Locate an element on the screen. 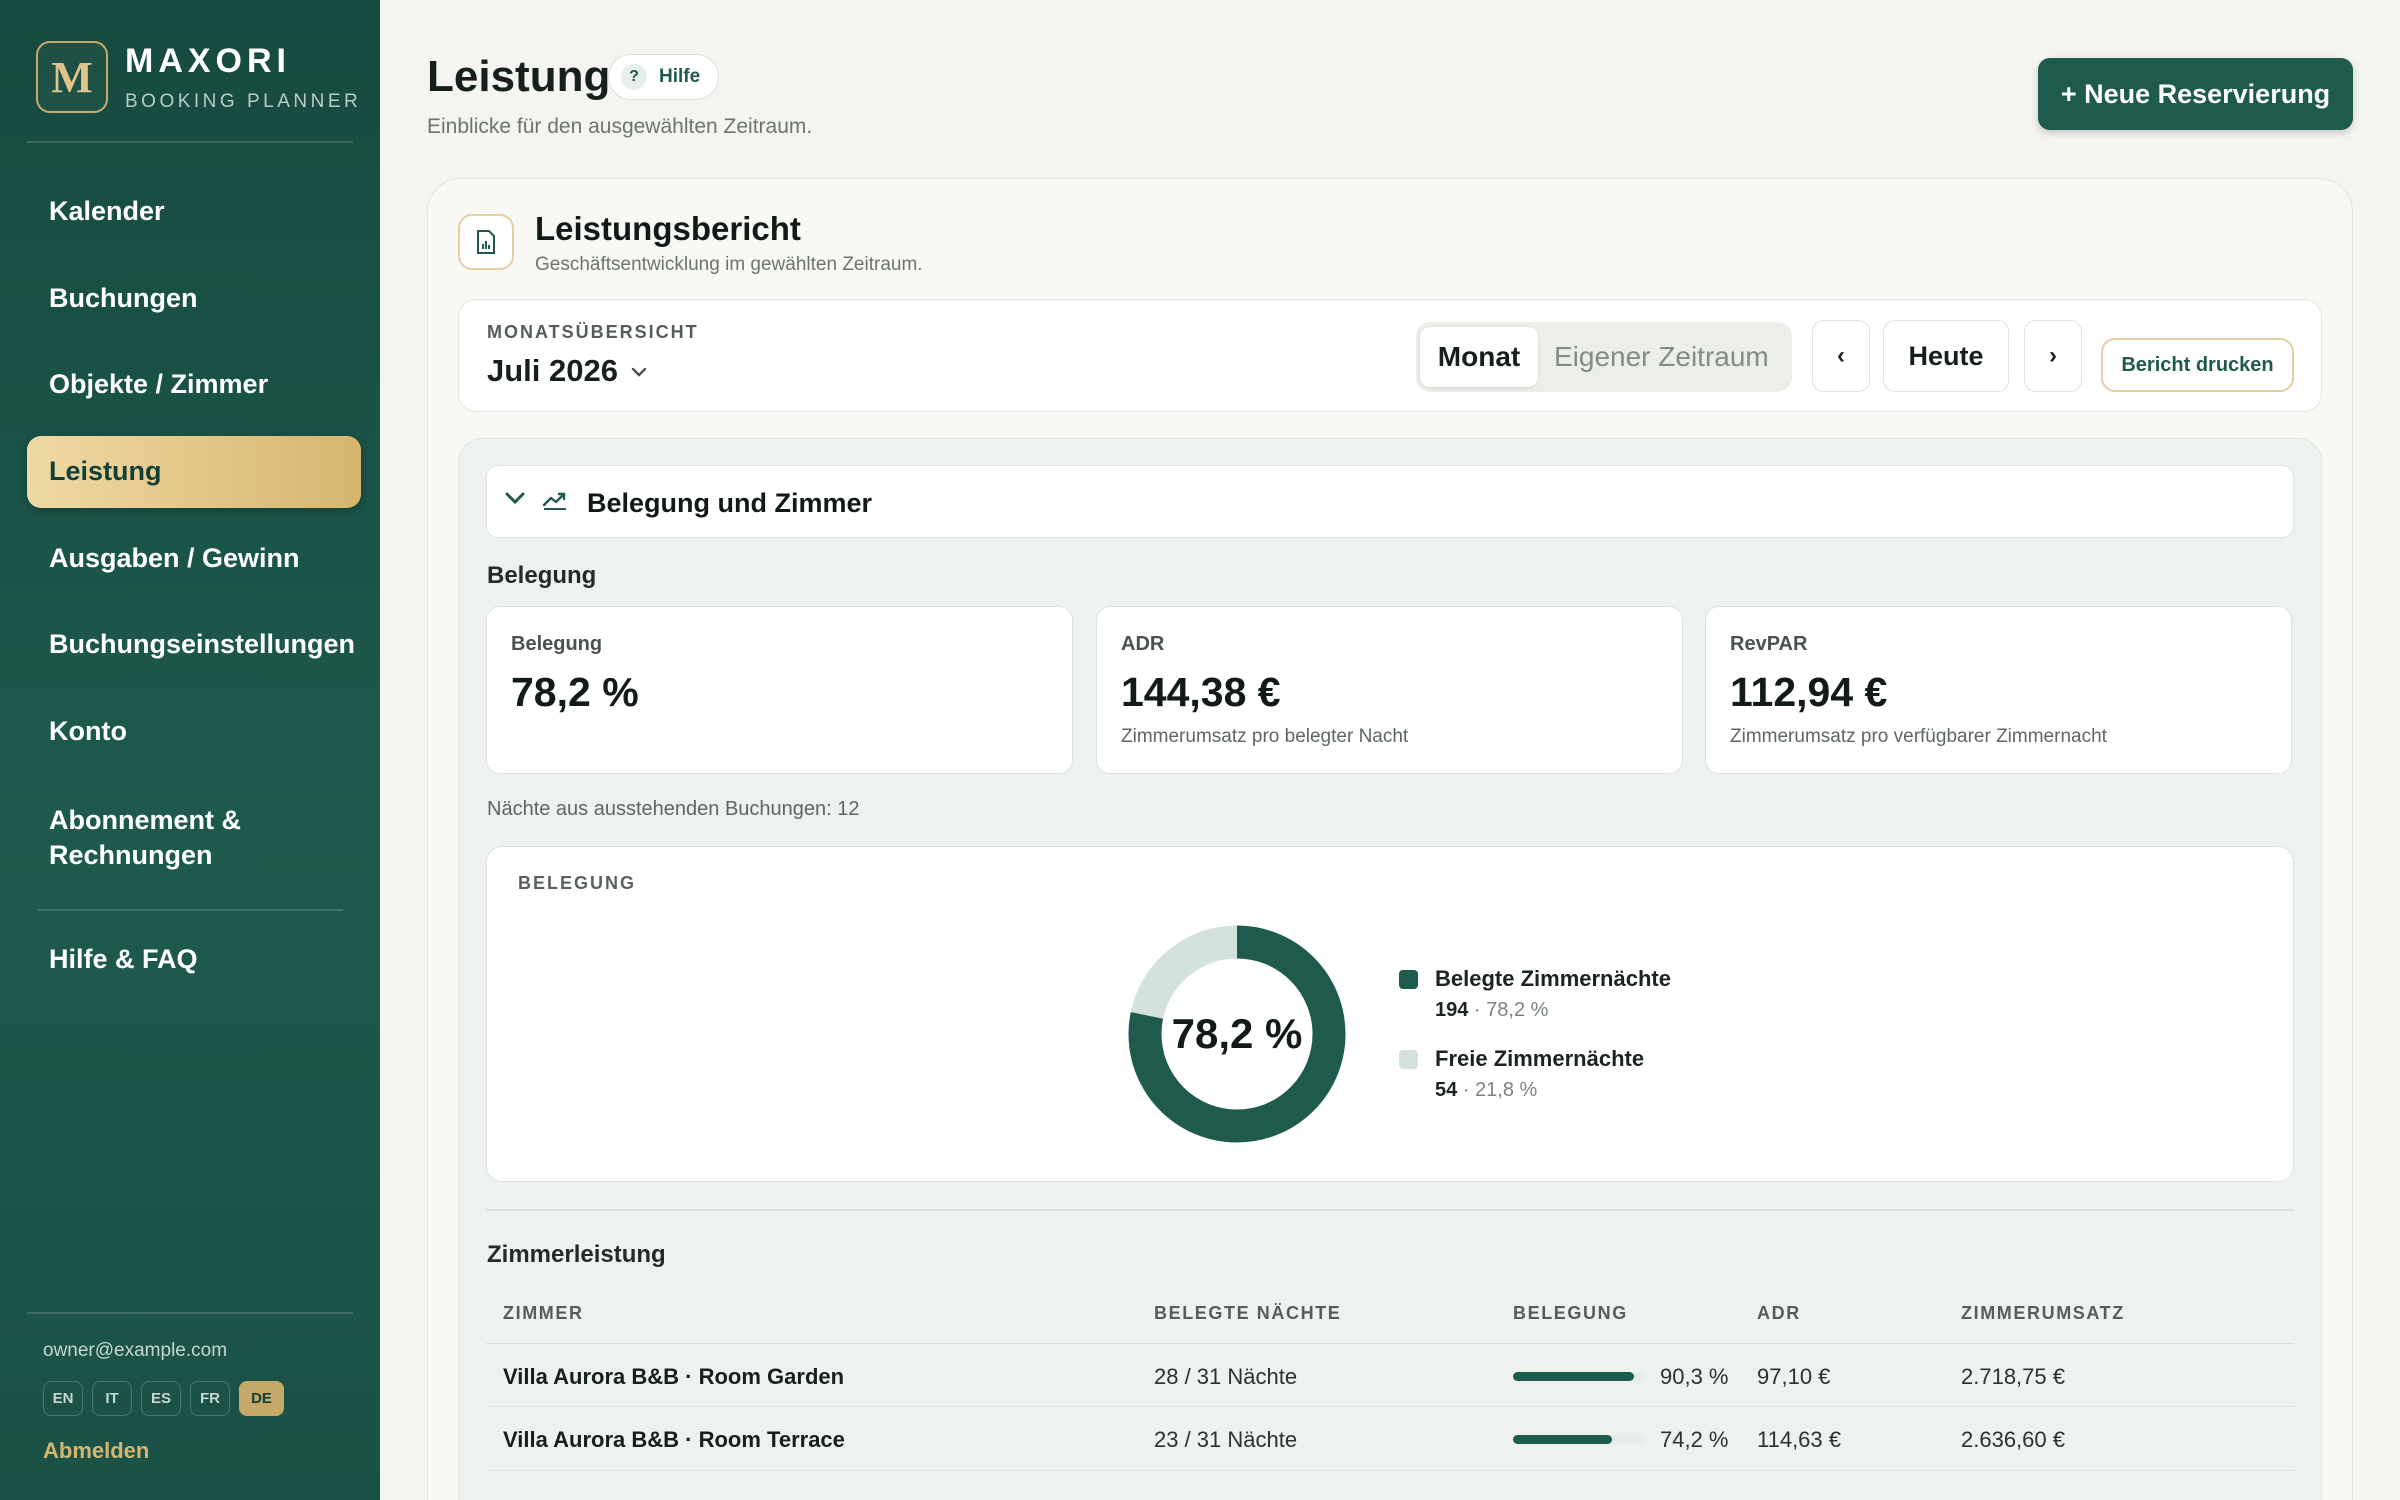 The width and height of the screenshot is (2400, 1500). kpi-note: Zimmerumsatz pro verfügbarer Zimmernacht is located at coordinates (1918, 736).